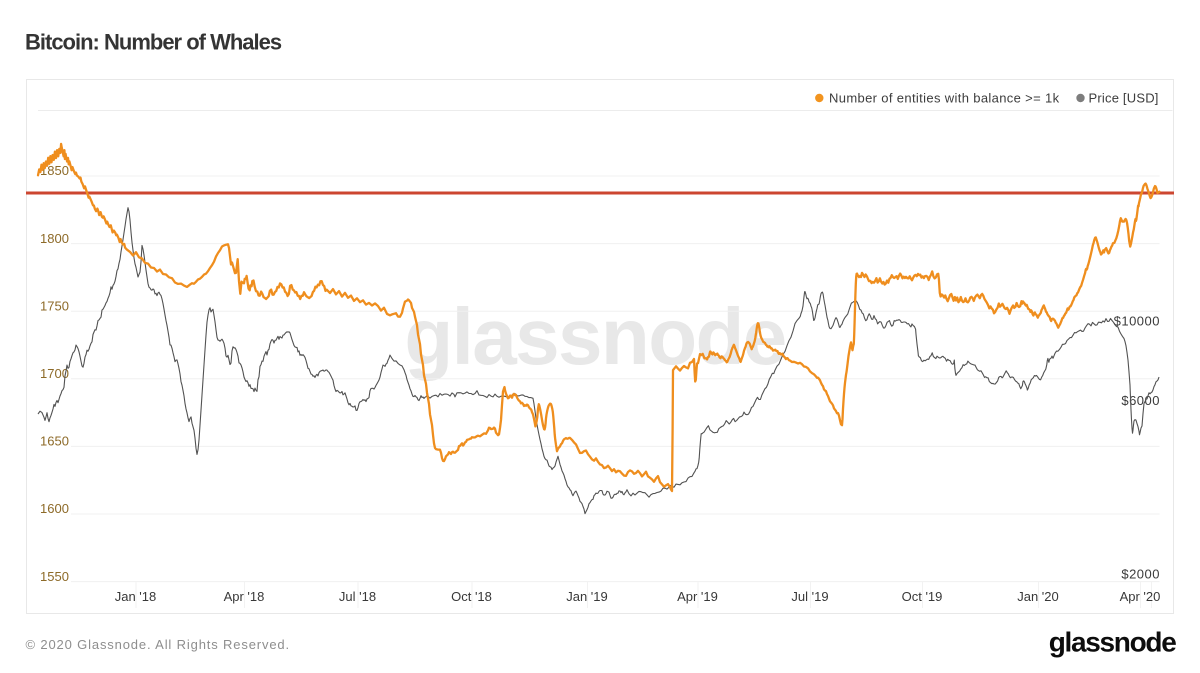 The image size is (1200, 673). What do you see at coordinates (944, 98) in the screenshot?
I see `svg-text:Number of entities with balanc: Number of entities with balance >= 1k` at bounding box center [944, 98].